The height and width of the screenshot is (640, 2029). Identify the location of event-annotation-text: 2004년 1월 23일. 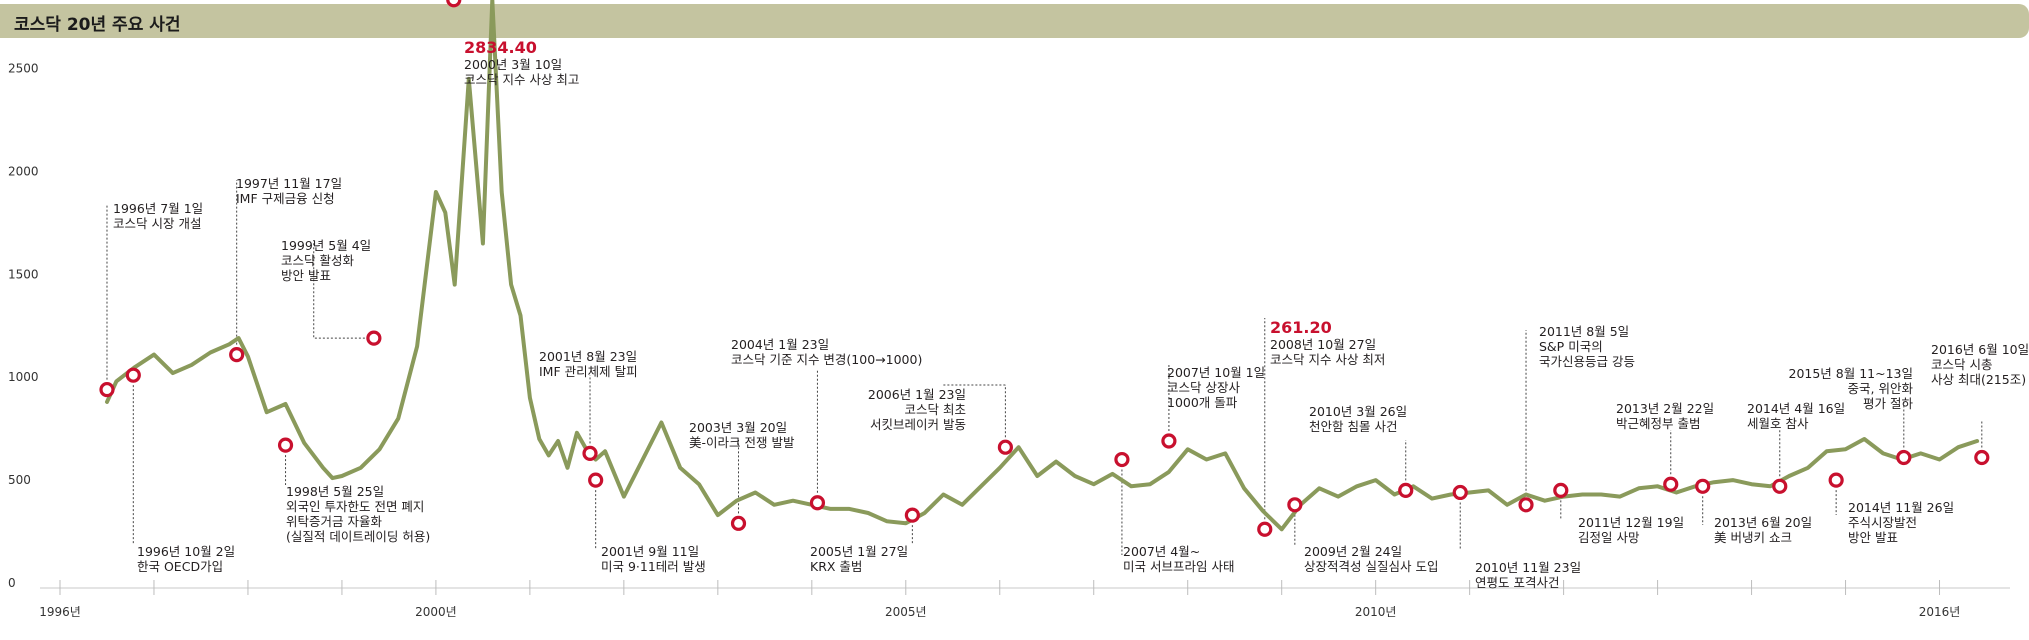
(780, 344).